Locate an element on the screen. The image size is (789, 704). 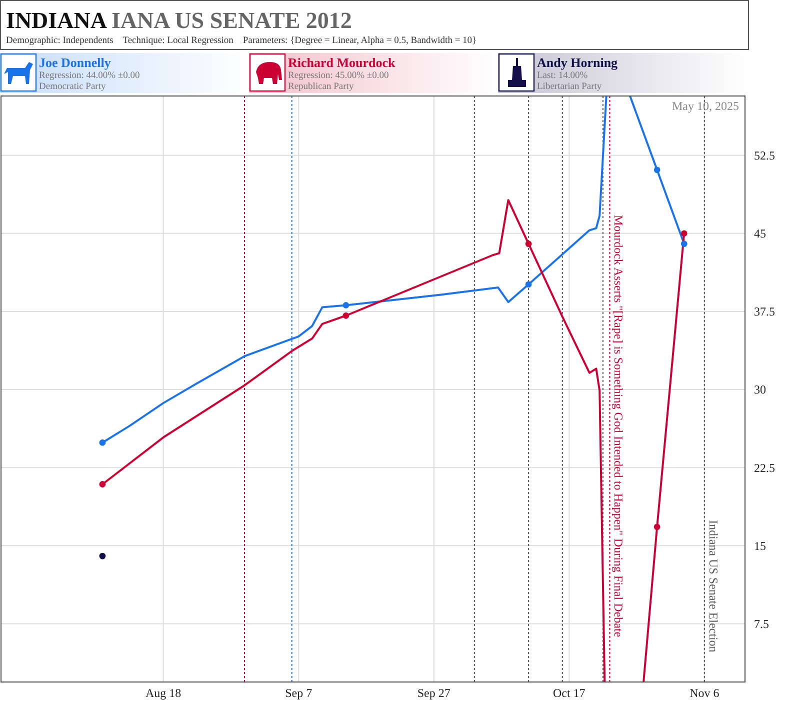
text: Regression: 44.00% ±0.00 is located at coordinates (89, 76).